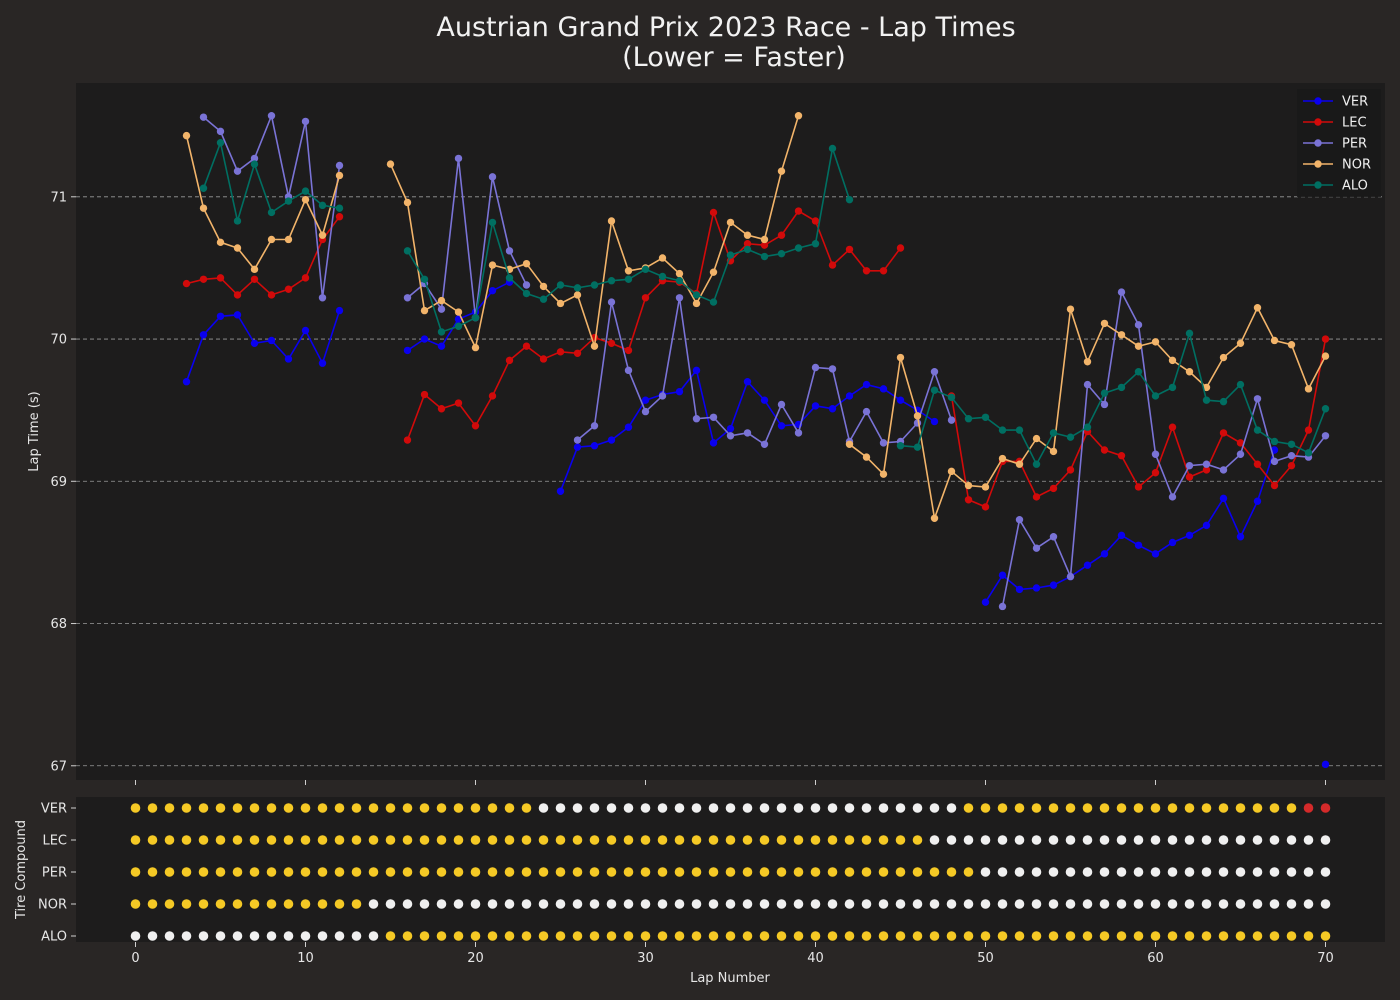 The width and height of the screenshot is (1400, 1000). Describe the element at coordinates (21, 870) in the screenshot. I see `tire-y-axis-label: Tire Compound` at that location.